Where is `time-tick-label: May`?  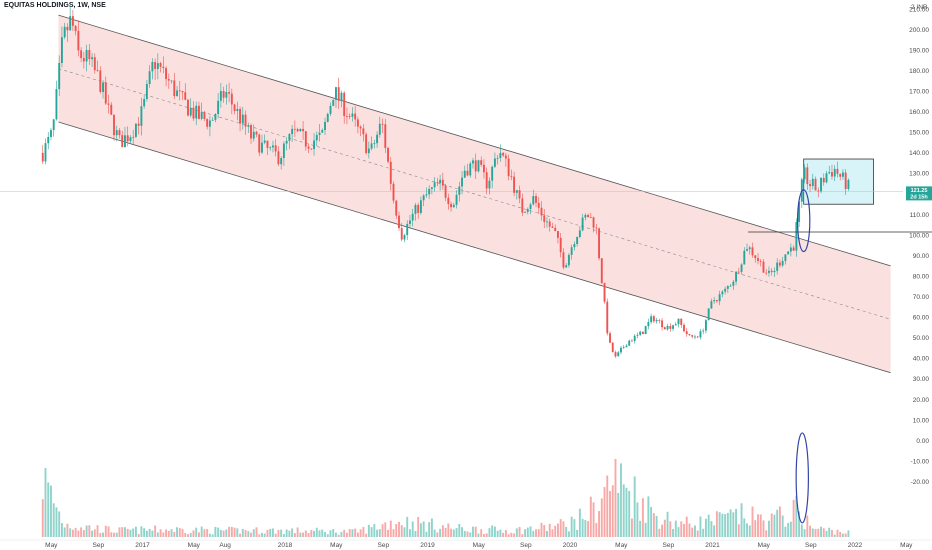 time-tick-label: May is located at coordinates (51, 545).